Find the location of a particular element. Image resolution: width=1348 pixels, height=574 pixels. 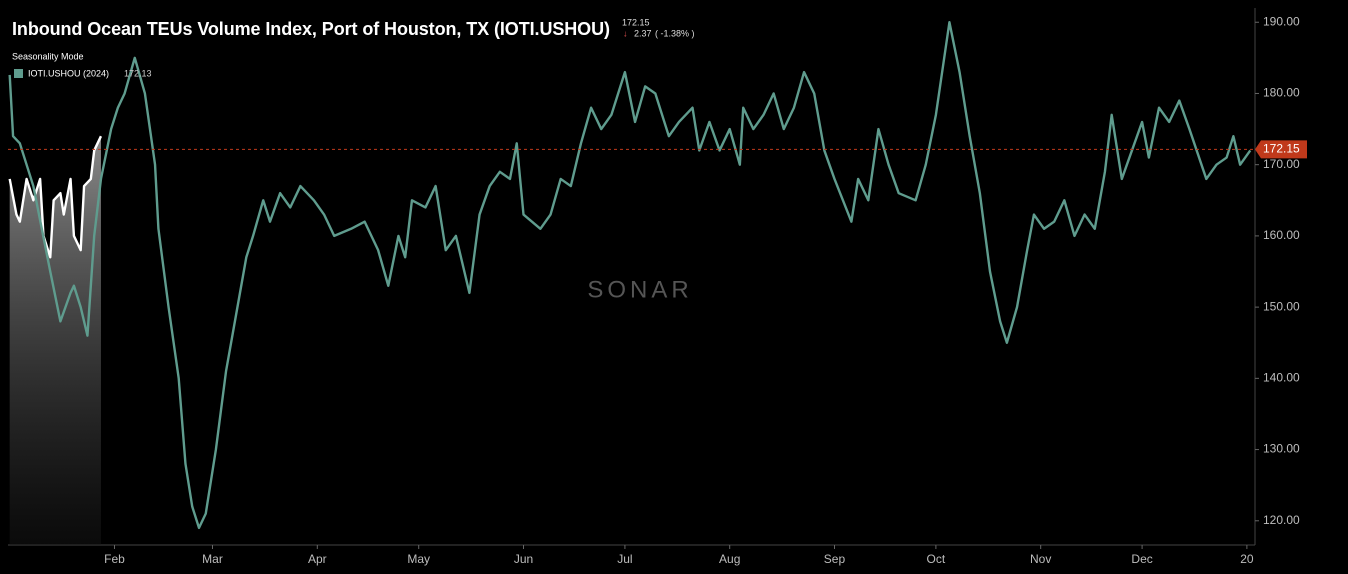

last-value-label: 172.15 is located at coordinates (1281, 149).